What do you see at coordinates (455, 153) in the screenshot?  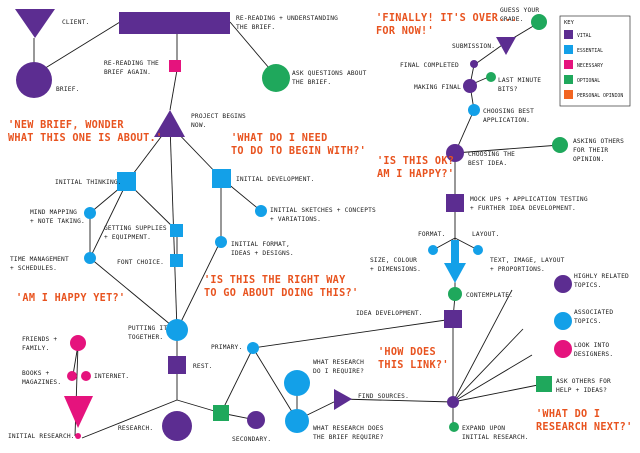 I see `choosing-best-idea-node` at bounding box center [455, 153].